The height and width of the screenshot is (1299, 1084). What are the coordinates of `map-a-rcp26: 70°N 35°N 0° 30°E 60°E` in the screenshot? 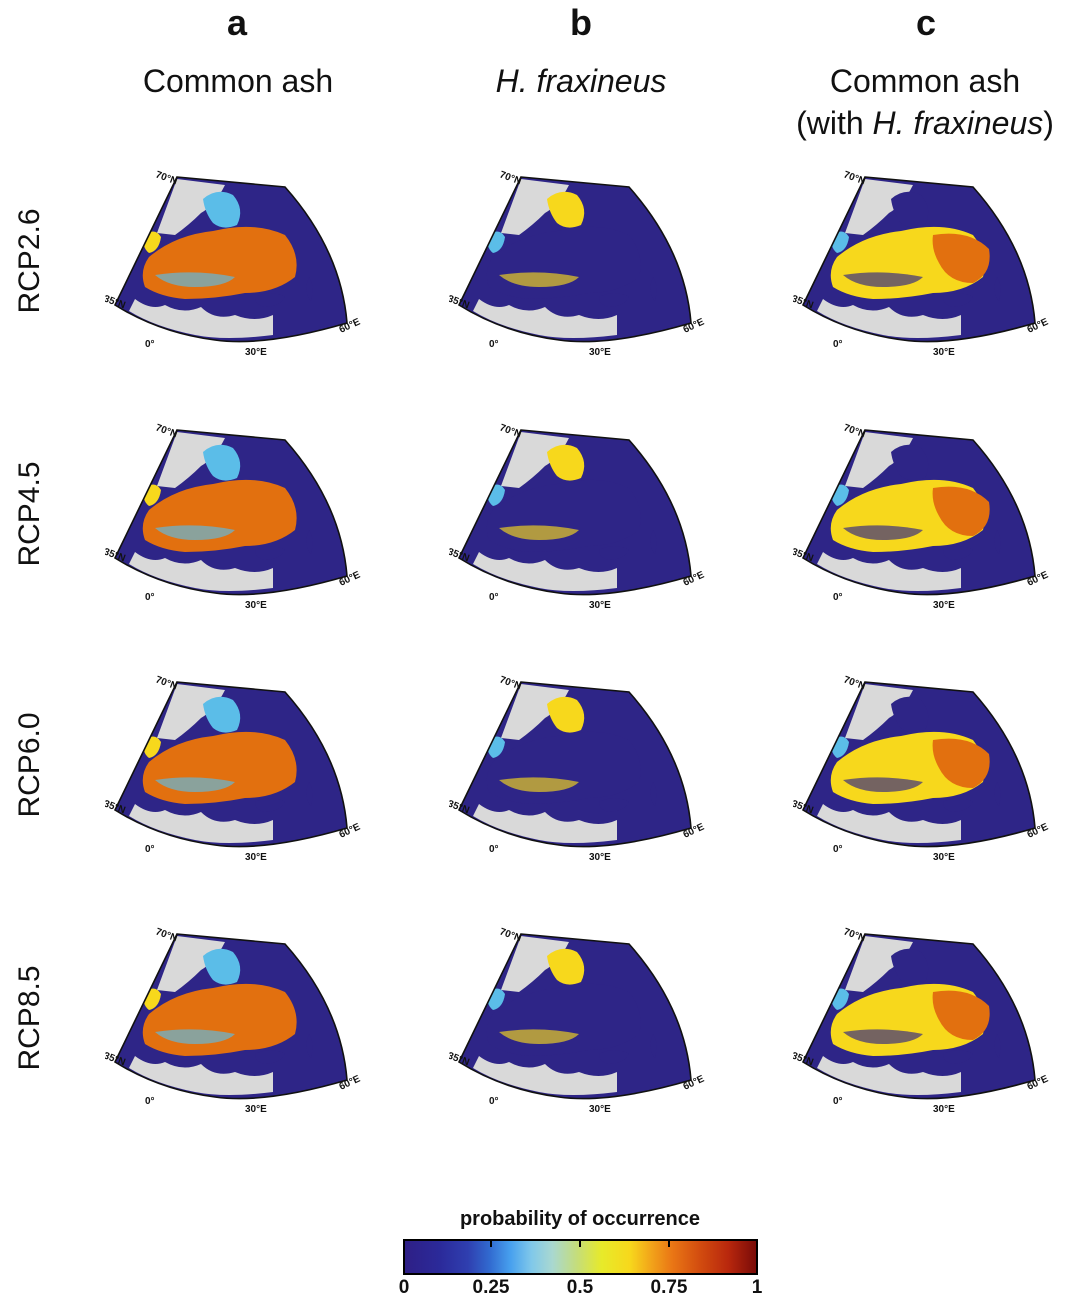 It's located at (255, 260).